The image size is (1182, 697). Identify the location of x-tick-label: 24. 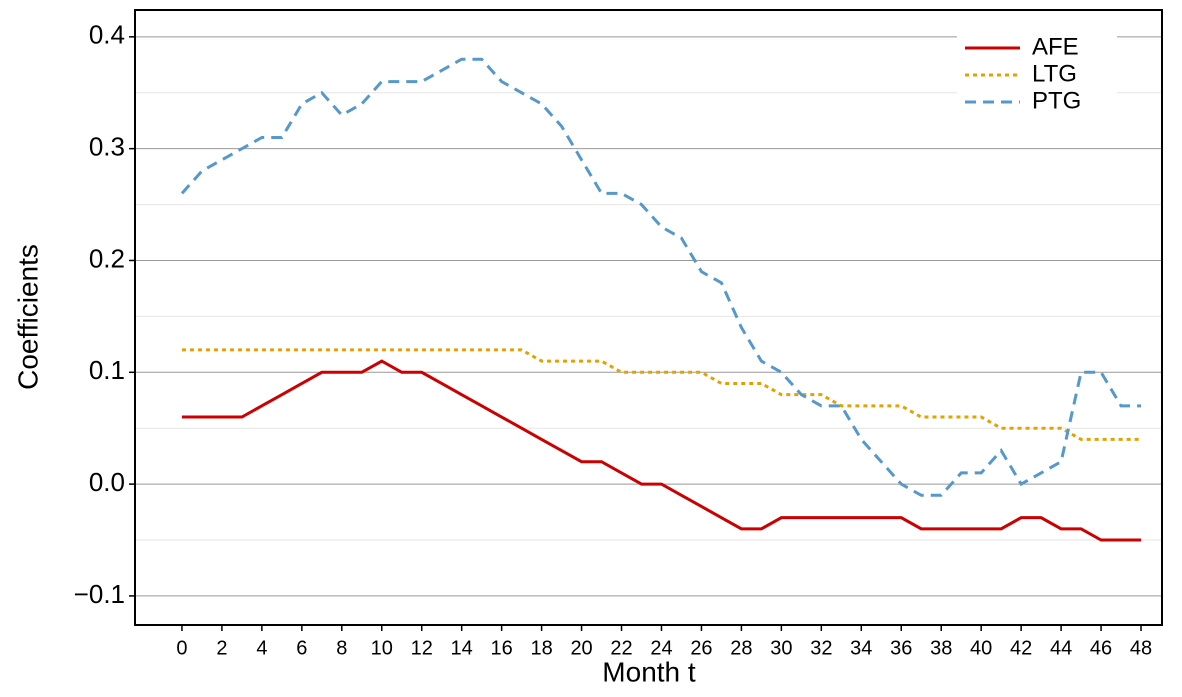
(661, 648).